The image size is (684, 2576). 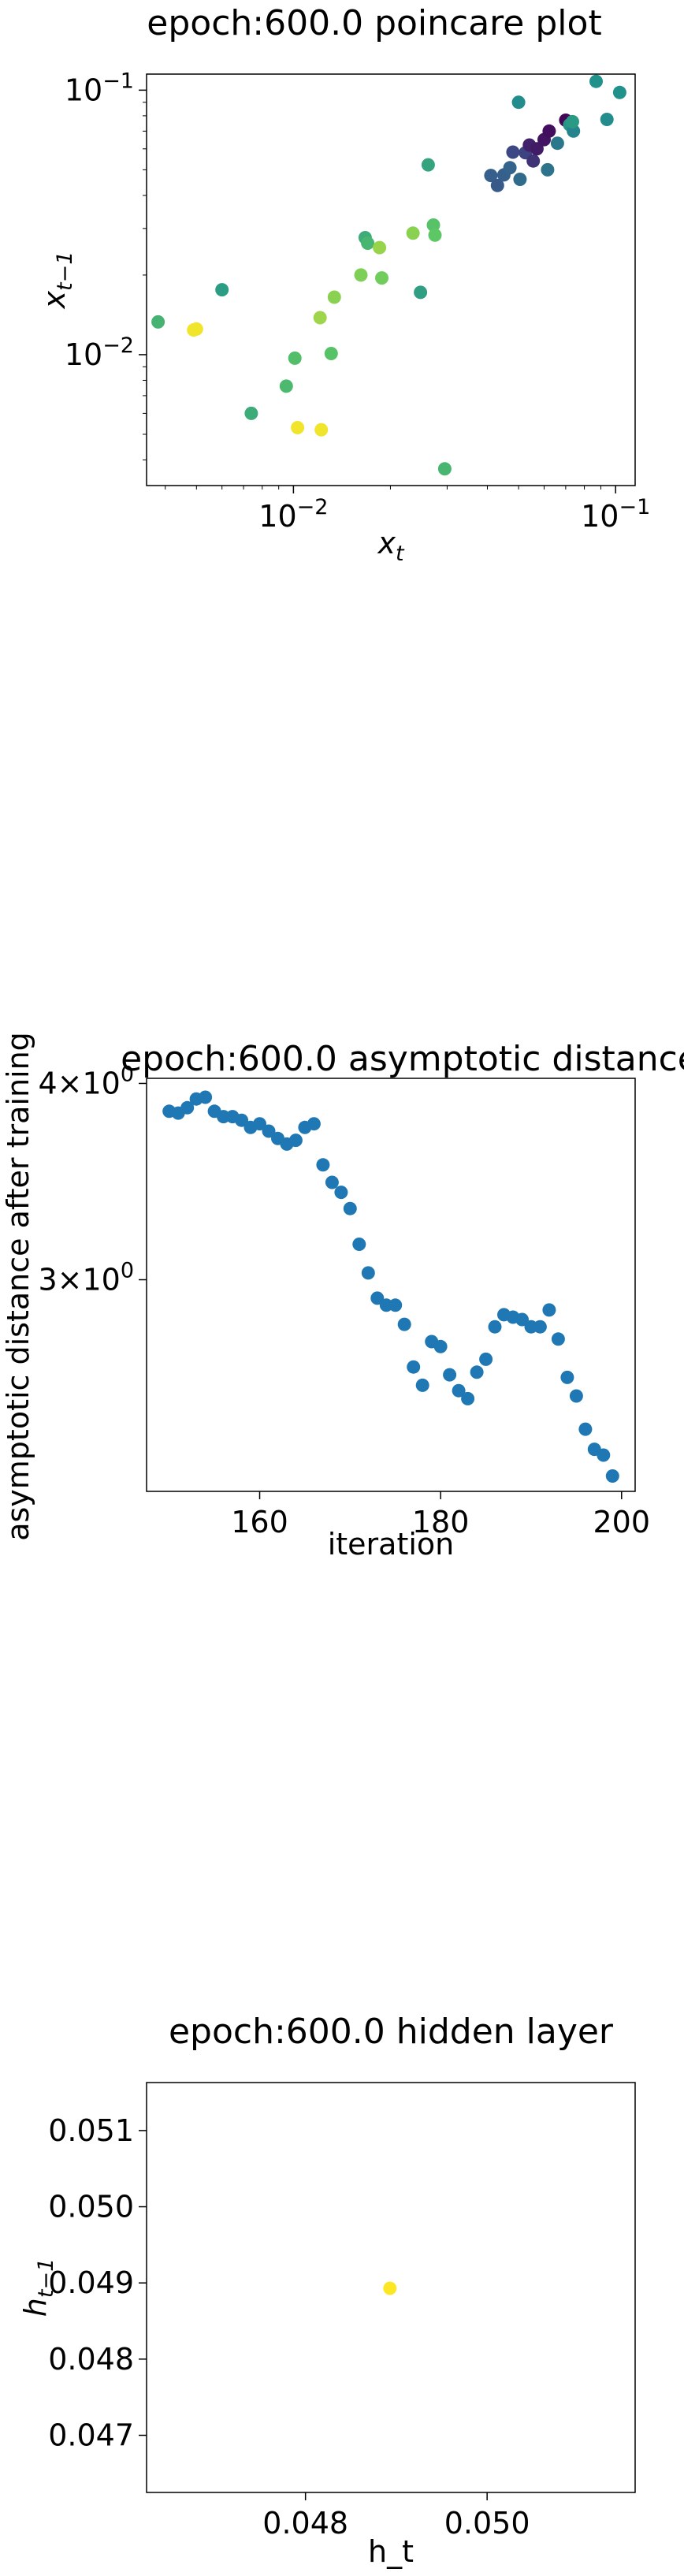 What do you see at coordinates (374, 23) in the screenshot?
I see `poincare-title: epoch:600.0 poincare plot` at bounding box center [374, 23].